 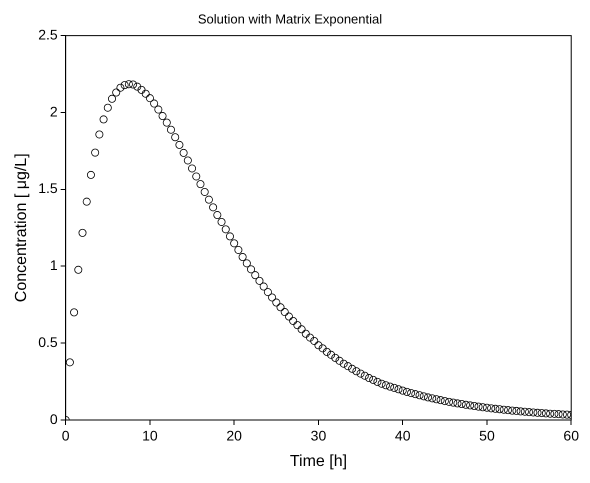 What do you see at coordinates (54, 265) in the screenshot?
I see `y-tick-label: 1` at bounding box center [54, 265].